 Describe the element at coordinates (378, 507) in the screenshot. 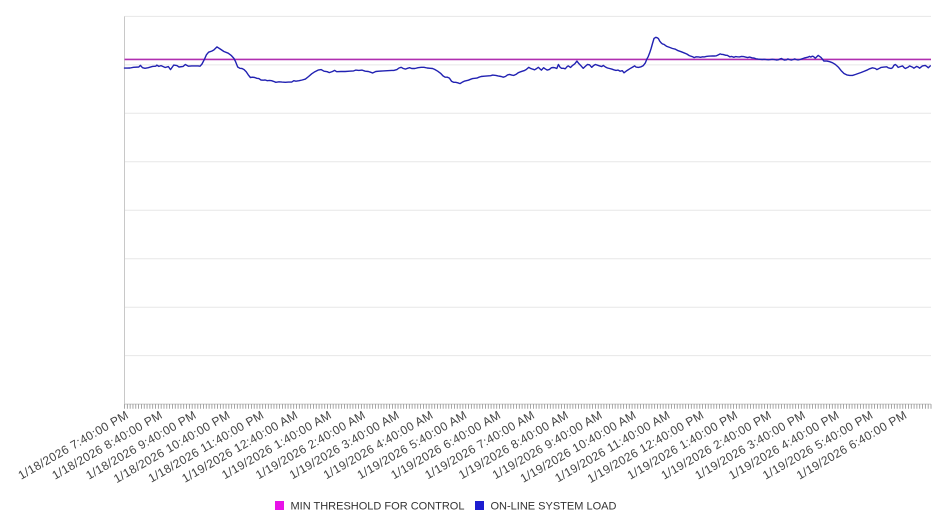

I see `svg-text: MIN THRESHOLD FOR CONTROL` at that location.